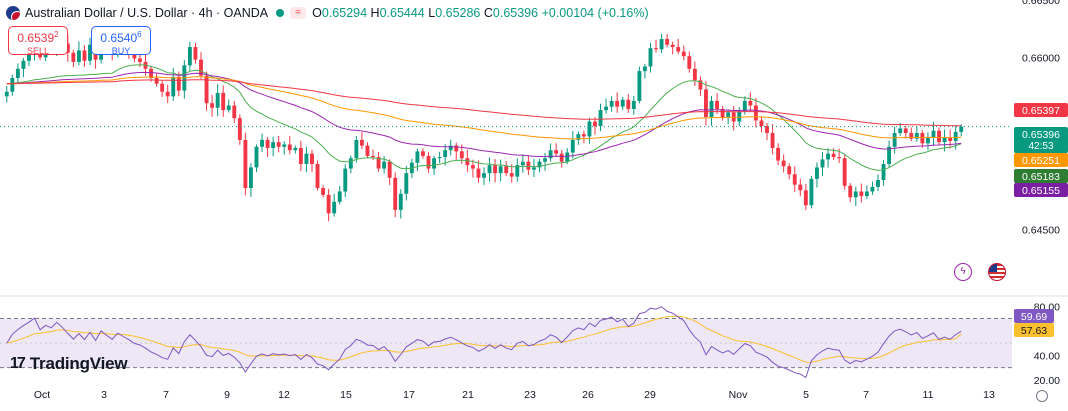  Describe the element at coordinates (1040, 146) in the screenshot. I see `countdown-label: 42:53` at that location.